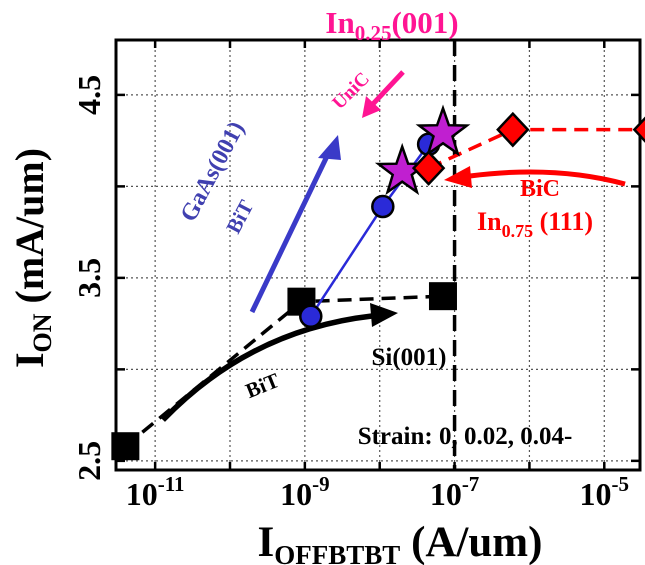 This screenshot has height=565, width=645. Describe the element at coordinates (89, 95) in the screenshot. I see `y-tick-label: 4.5` at that location.